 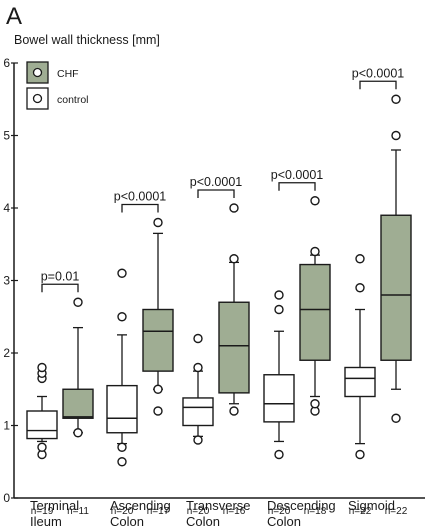 What do you see at coordinates (6, 136) in the screenshot?
I see `y-tick-label: 5` at bounding box center [6, 136].